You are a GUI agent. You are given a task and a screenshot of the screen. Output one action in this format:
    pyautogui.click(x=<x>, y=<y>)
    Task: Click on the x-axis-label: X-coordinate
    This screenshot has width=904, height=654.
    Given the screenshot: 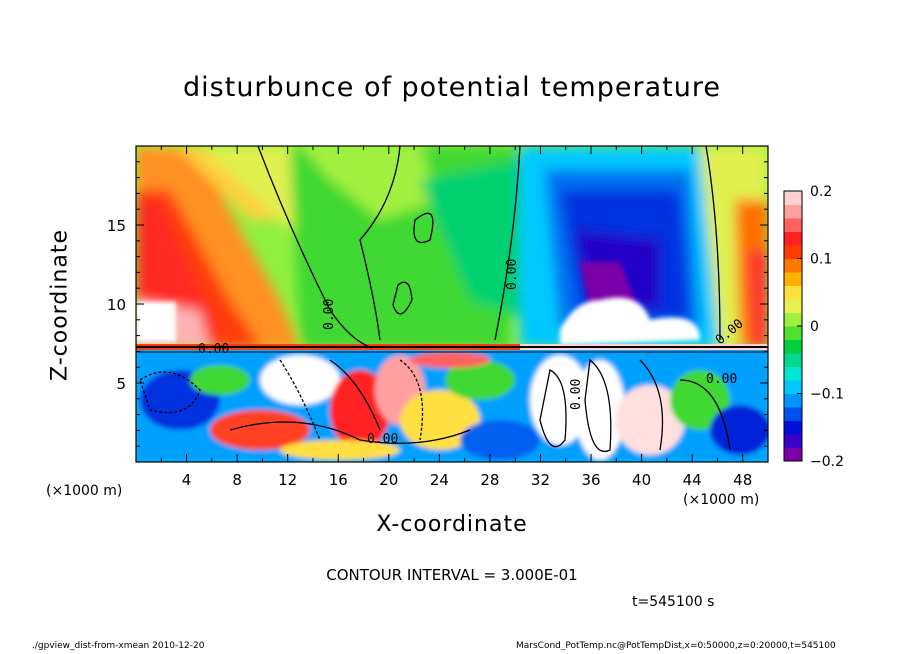 What is the action you would take?
    pyautogui.click(x=452, y=524)
    